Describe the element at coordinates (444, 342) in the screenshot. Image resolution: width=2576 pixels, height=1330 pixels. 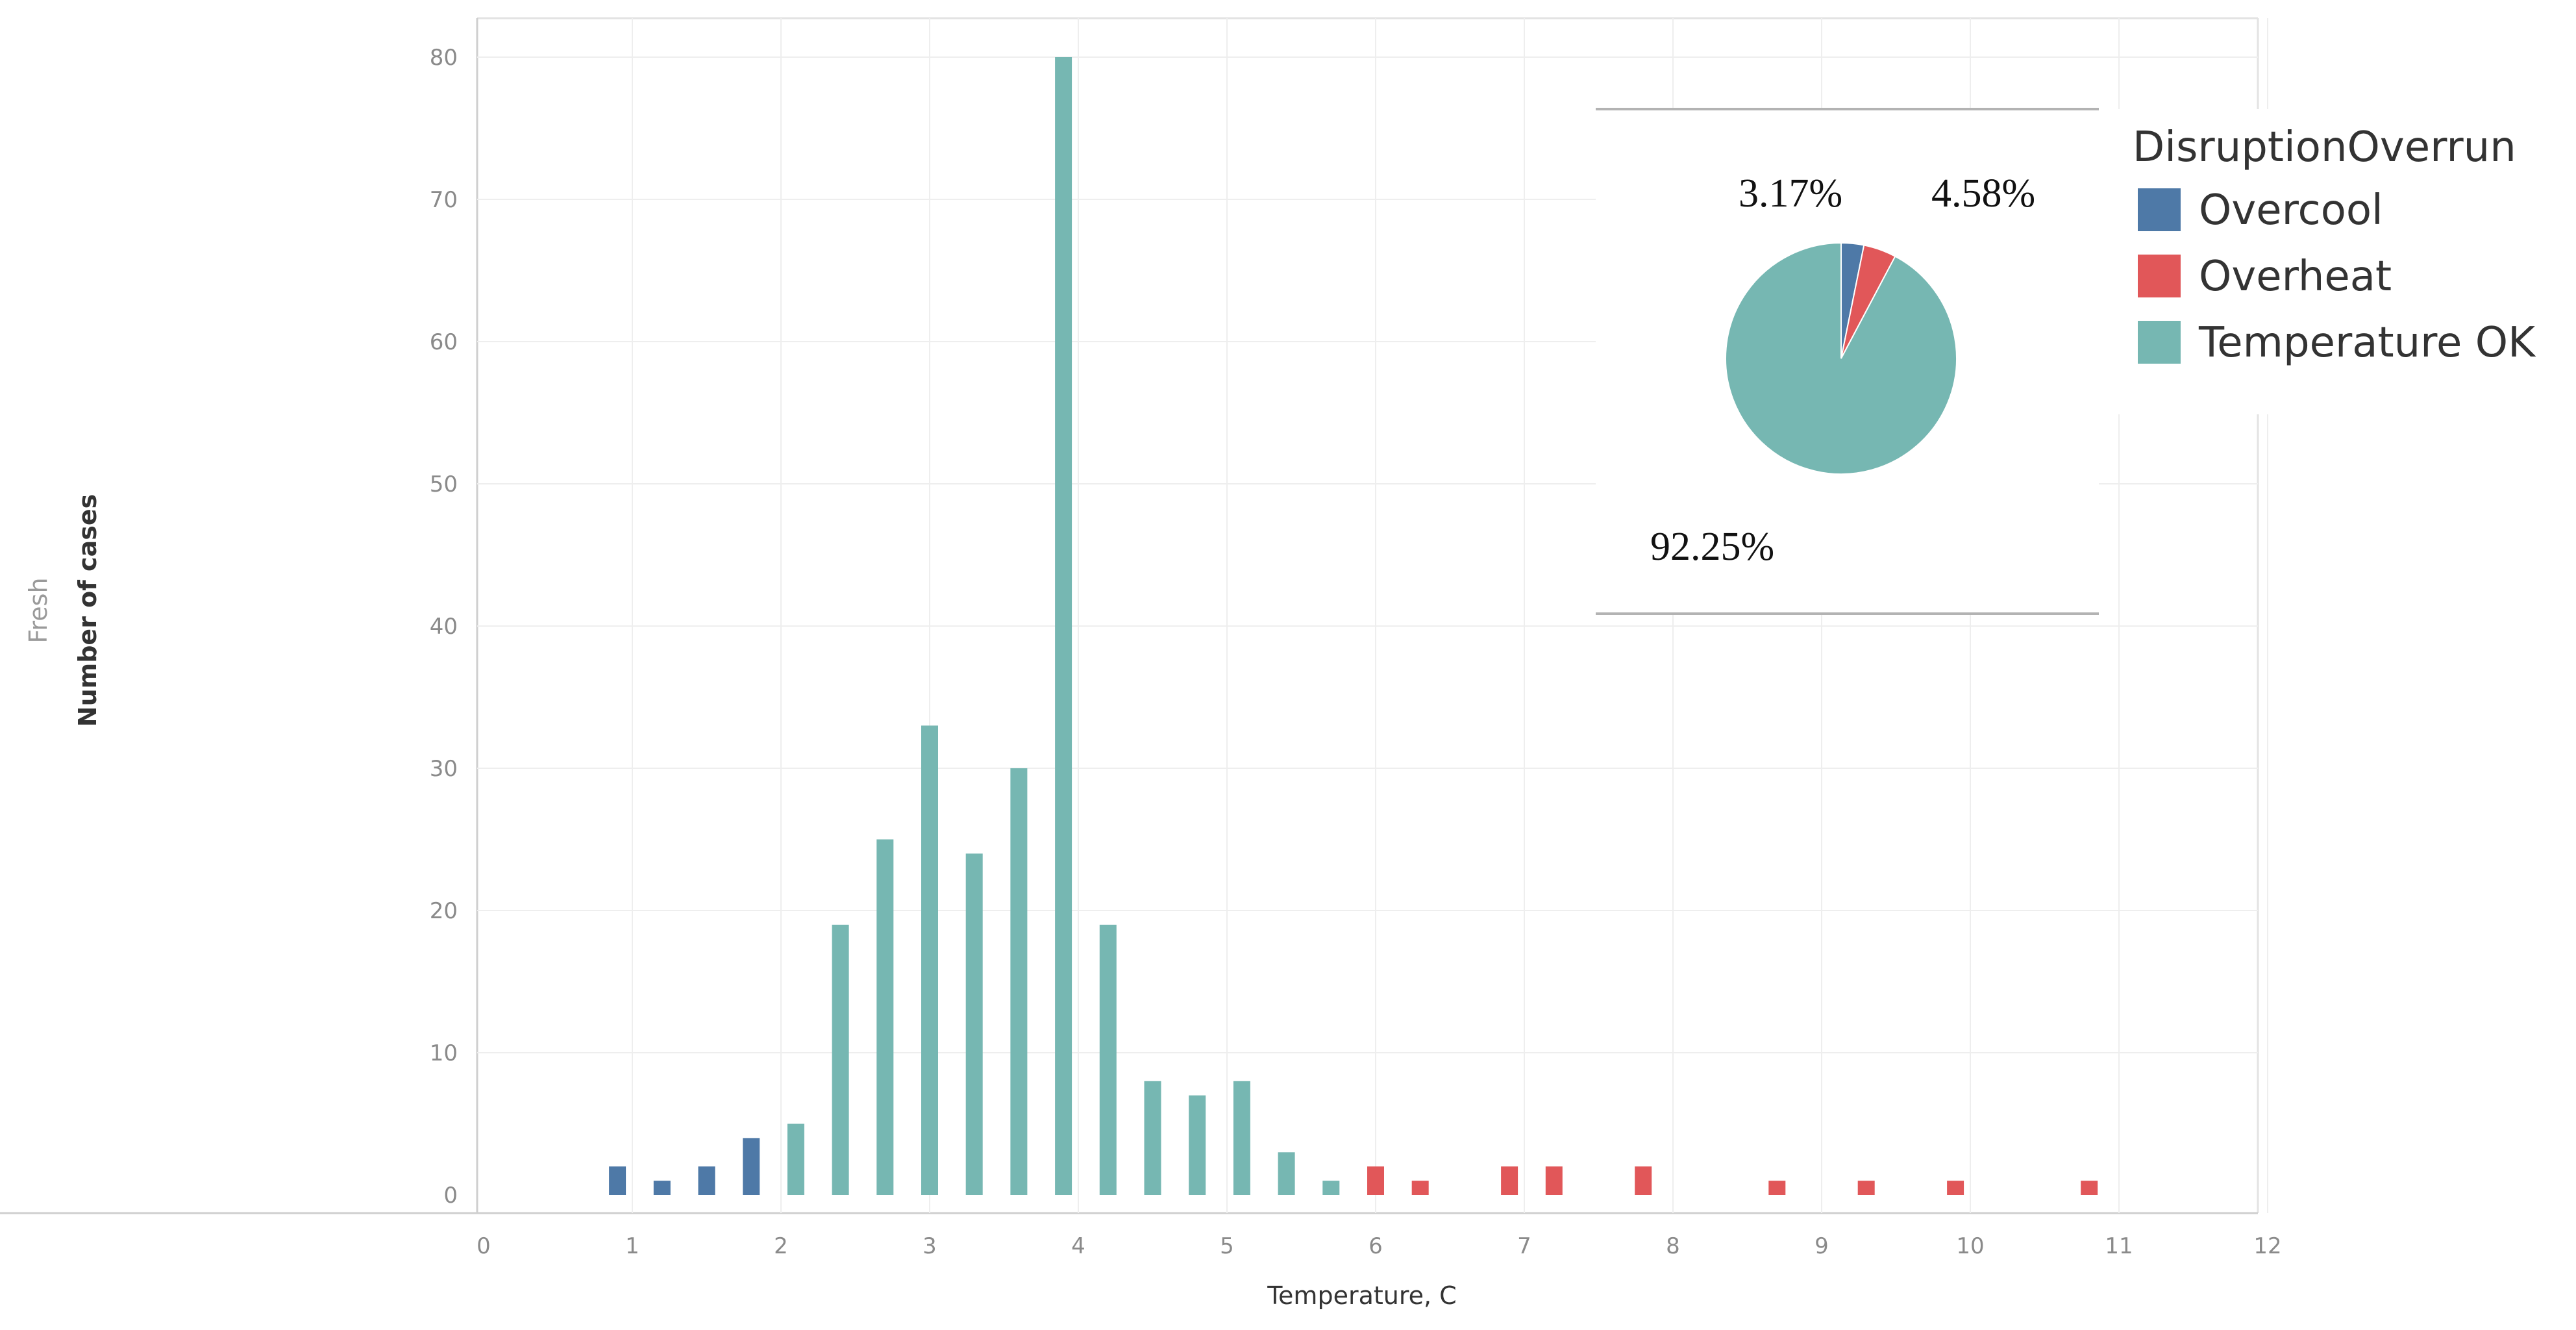
I see `y-tick-label: 60` at that location.